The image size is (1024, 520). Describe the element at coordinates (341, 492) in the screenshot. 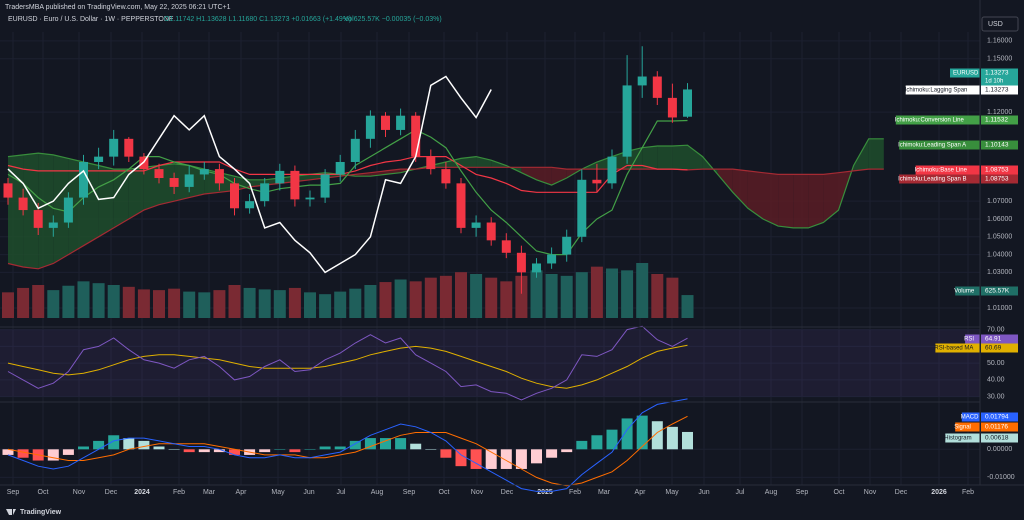

I see `time-label: Jul` at that location.